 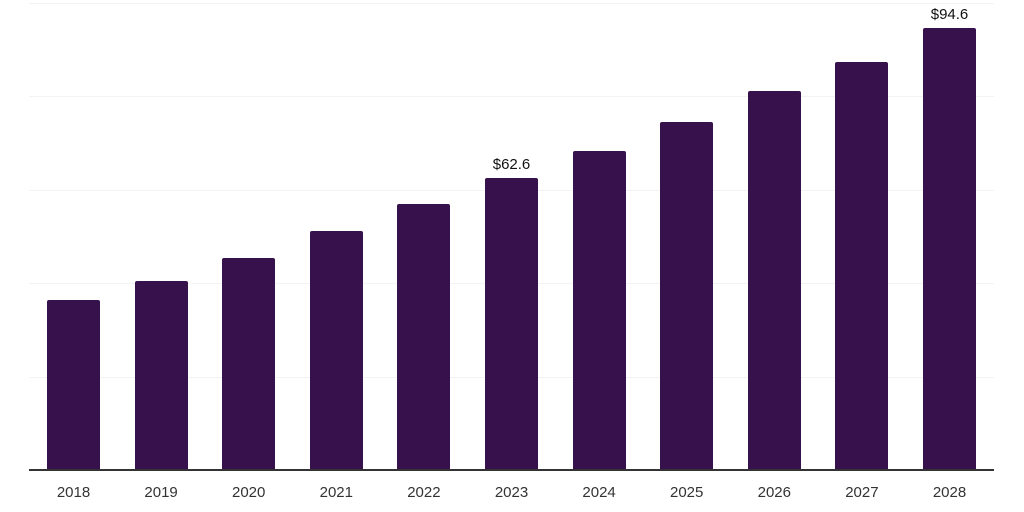 I want to click on x-tick-label-2021: 2021, so click(x=336, y=492).